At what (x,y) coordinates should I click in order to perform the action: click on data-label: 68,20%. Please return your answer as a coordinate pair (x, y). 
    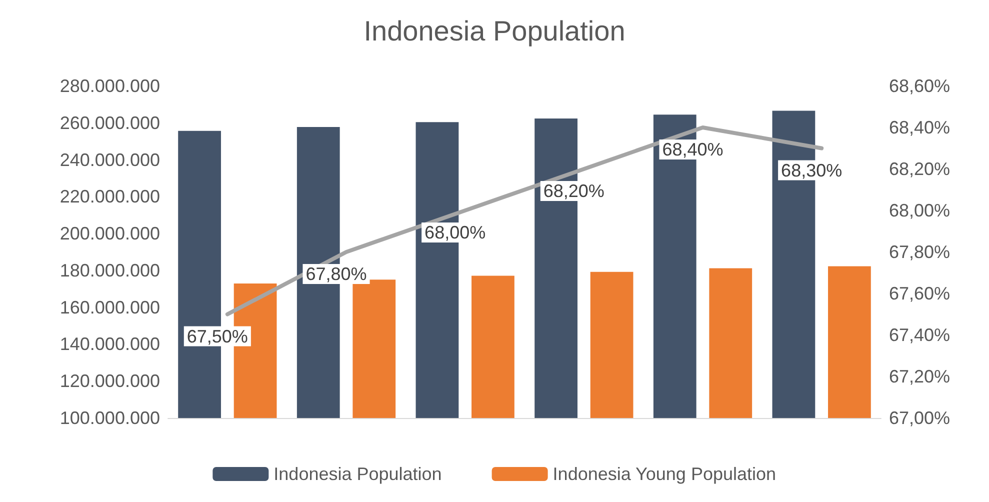
    Looking at the image, I should click on (573, 191).